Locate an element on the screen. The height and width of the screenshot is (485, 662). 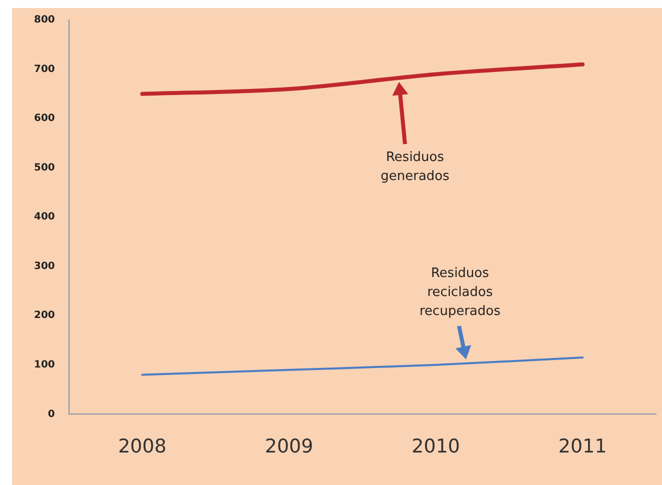
y-tick-label: 500 is located at coordinates (44, 168).